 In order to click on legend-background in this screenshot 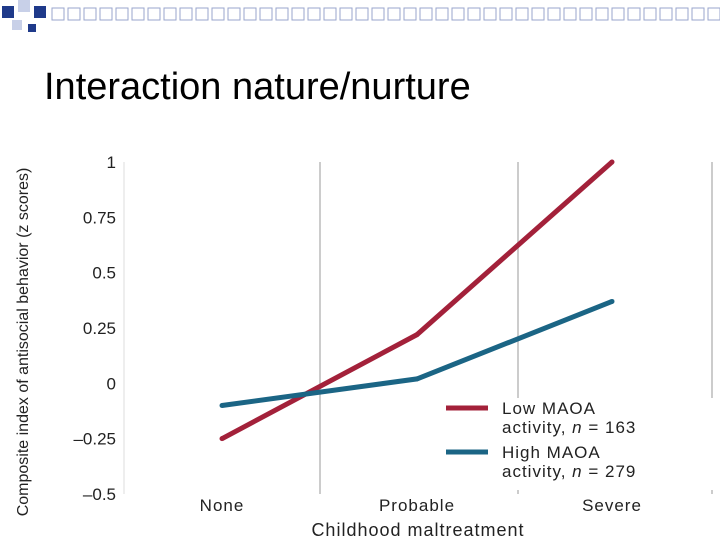, I will do `click(578, 444)`.